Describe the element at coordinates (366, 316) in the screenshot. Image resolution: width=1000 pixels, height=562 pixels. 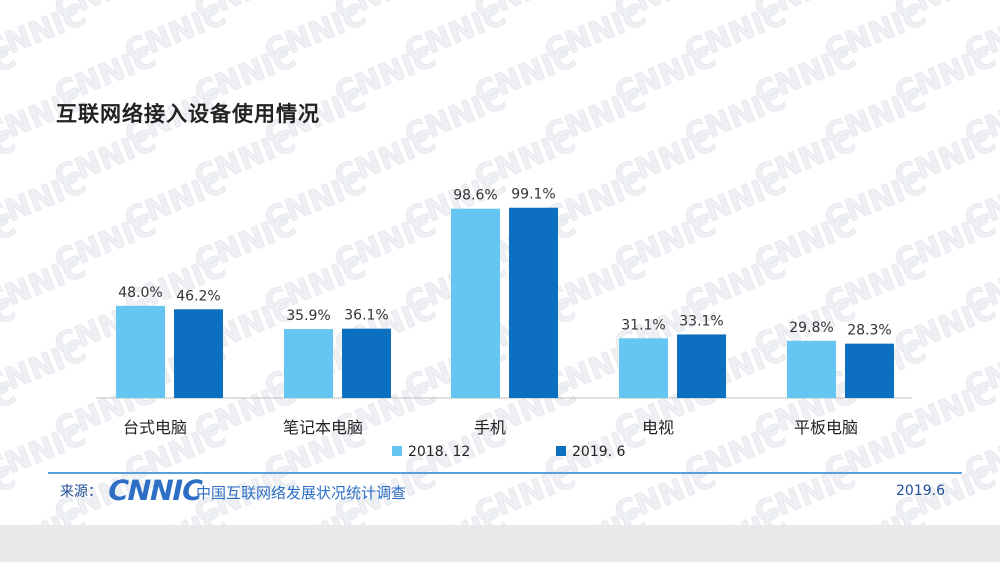
I see `data-label: 36.1%` at that location.